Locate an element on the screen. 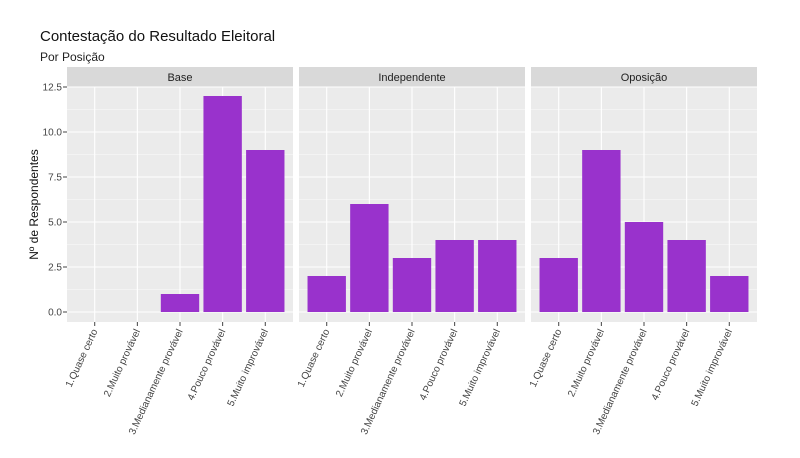 This screenshot has height=458, width=800. y-tick-label: 12.5 is located at coordinates (53, 88).